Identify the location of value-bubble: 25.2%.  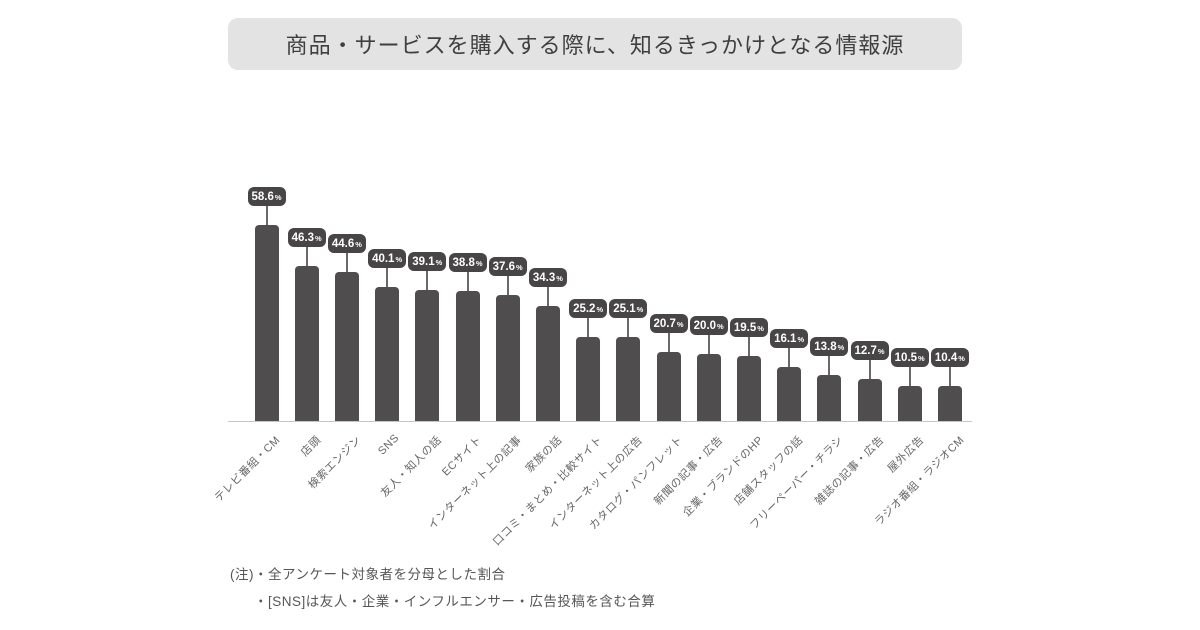
(588, 308).